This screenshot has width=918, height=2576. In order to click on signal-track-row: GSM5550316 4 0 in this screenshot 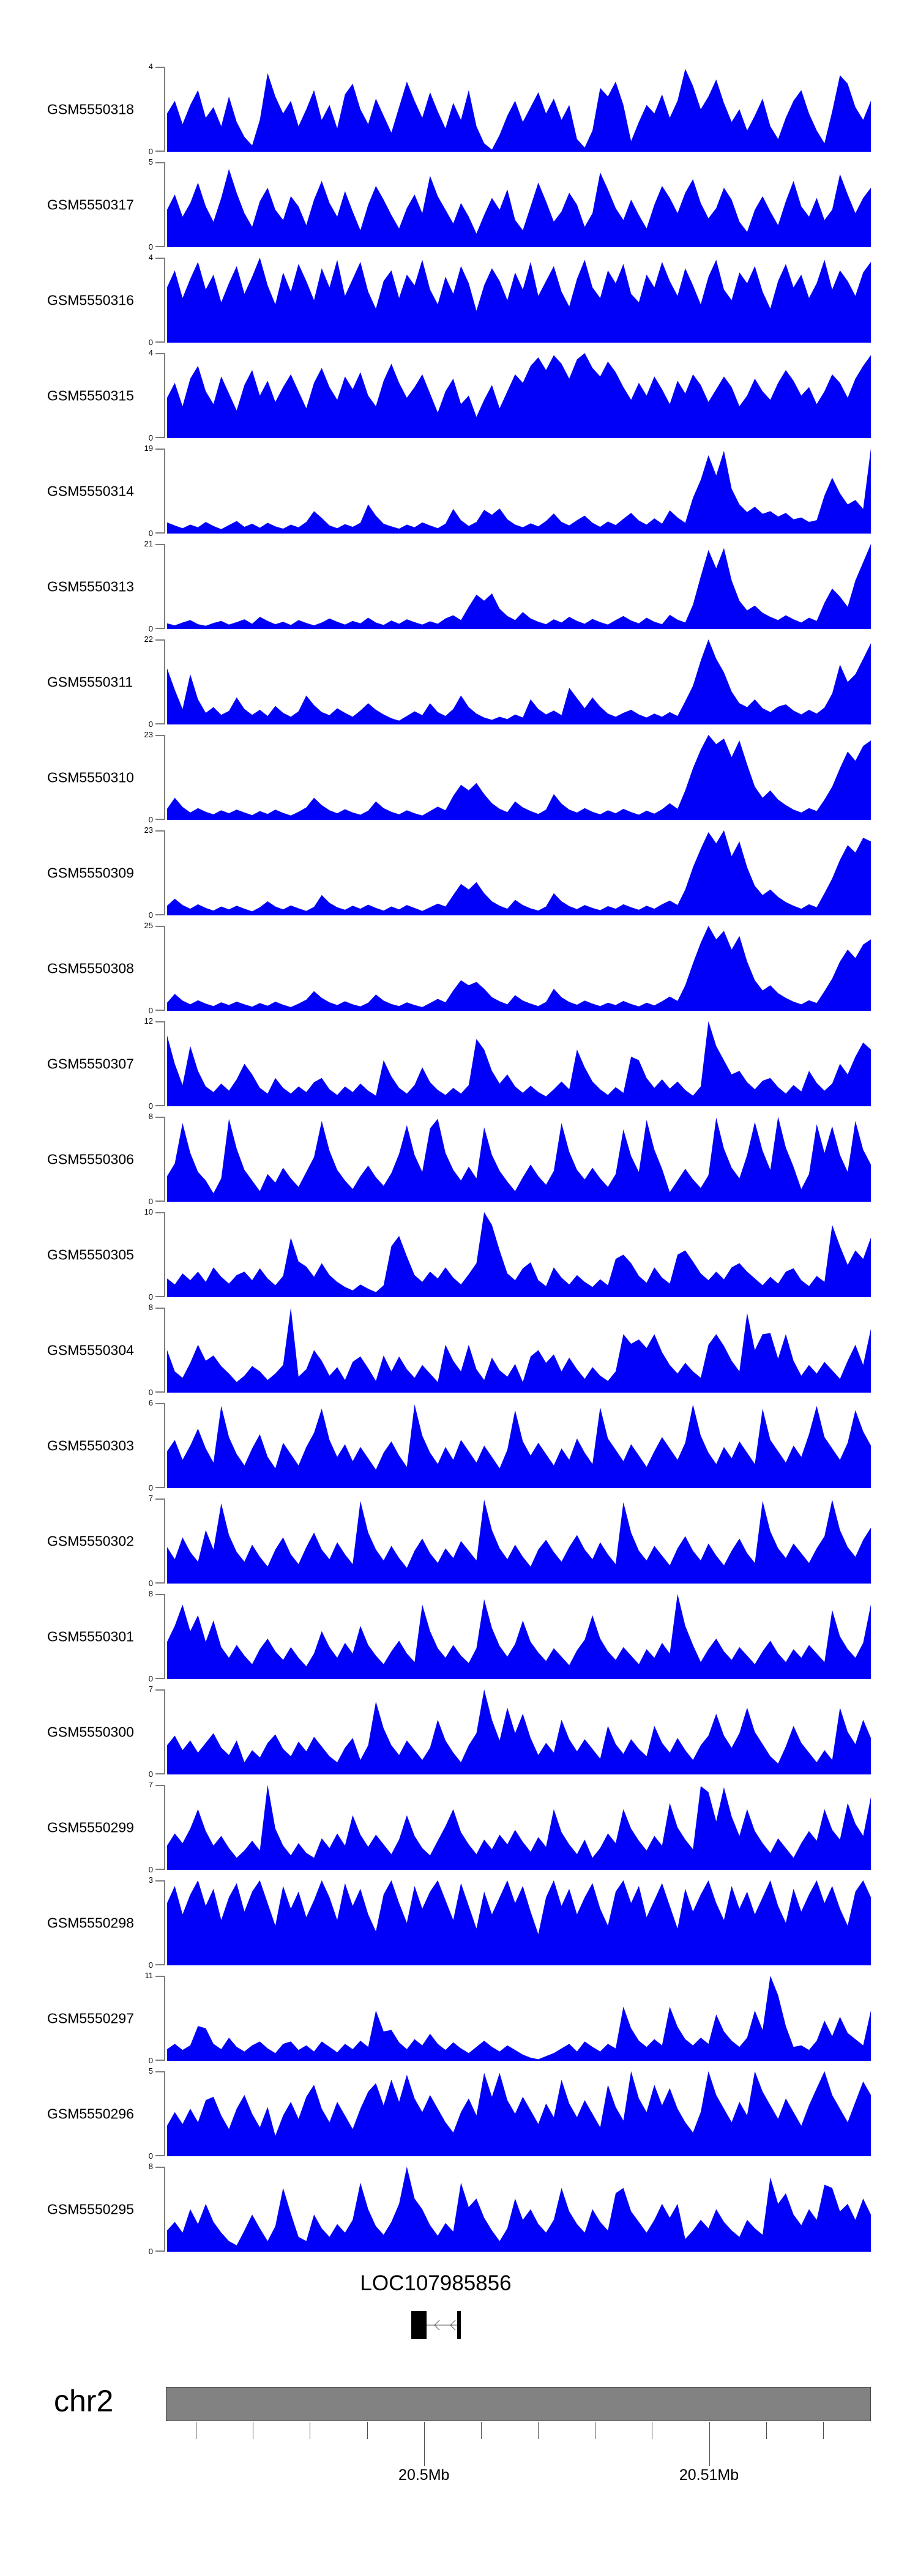, I will do `click(459, 300)`.